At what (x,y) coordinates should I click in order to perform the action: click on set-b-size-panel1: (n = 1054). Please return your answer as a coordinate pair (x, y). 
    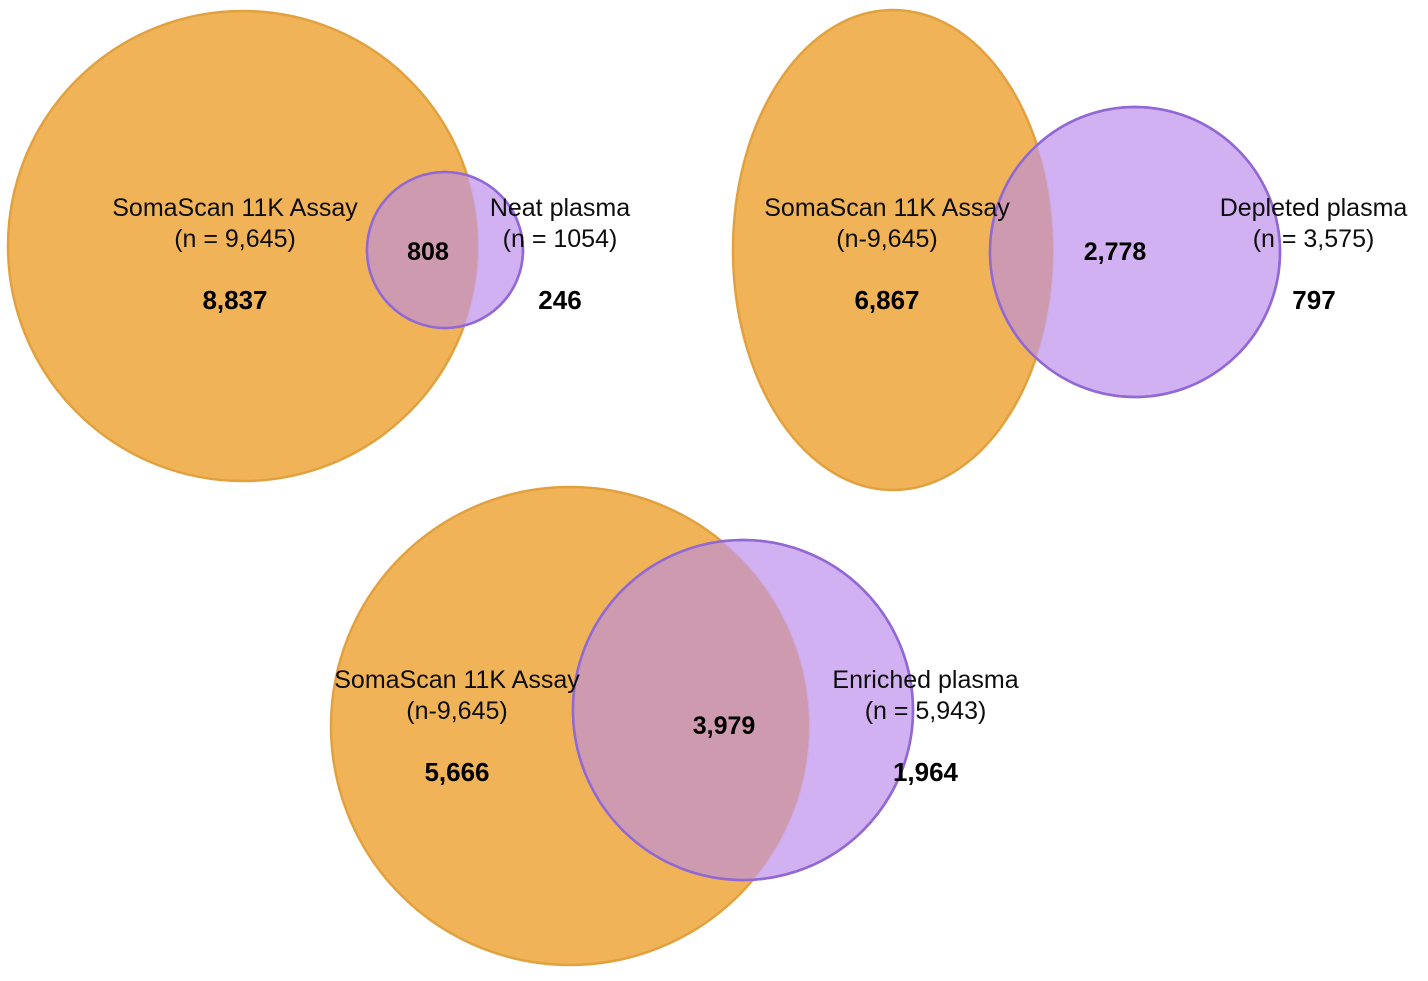
    Looking at the image, I should click on (560, 239).